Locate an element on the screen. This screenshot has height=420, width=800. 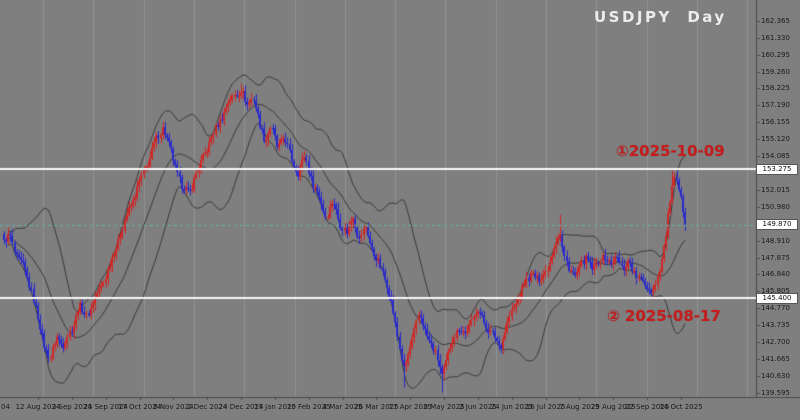
price-axis-label: 162.365 is located at coordinates (775, 20).